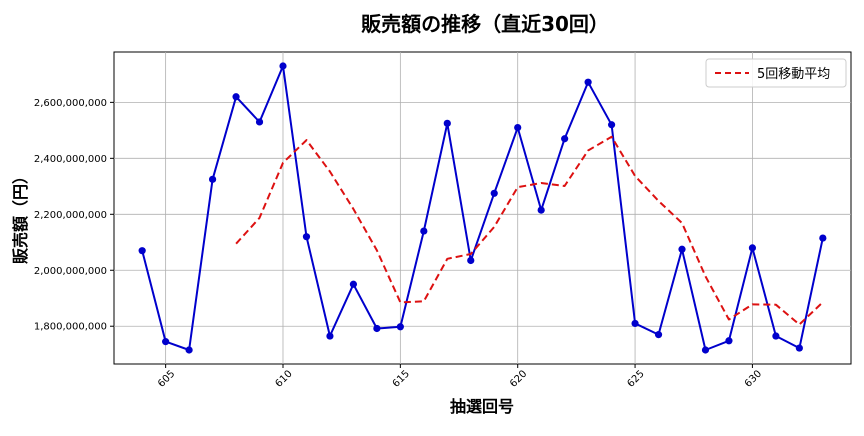  What do you see at coordinates (485, 24) in the screenshot?
I see `chart-title: 販売額の推移（直近30回）` at bounding box center [485, 24].